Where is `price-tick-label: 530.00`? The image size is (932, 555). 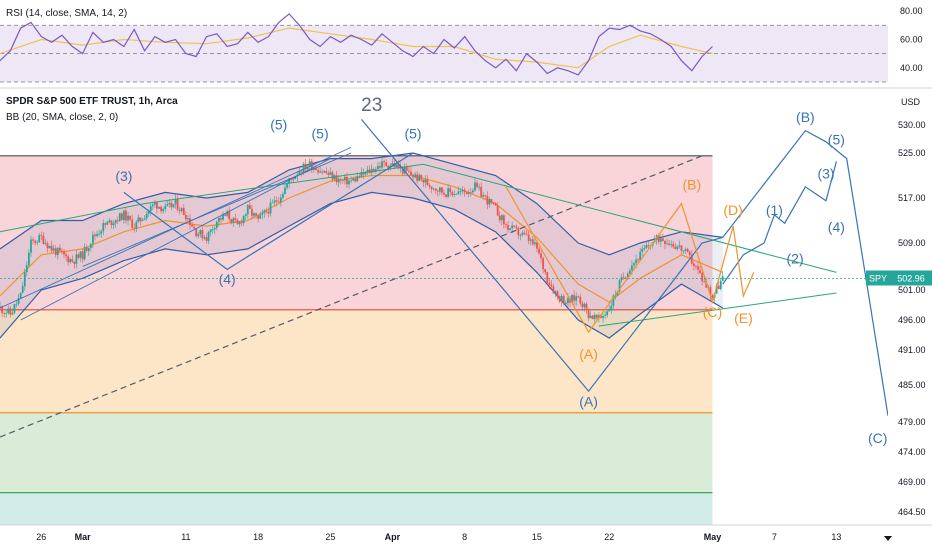
price-tick-label: 530.00 is located at coordinates (912, 125).